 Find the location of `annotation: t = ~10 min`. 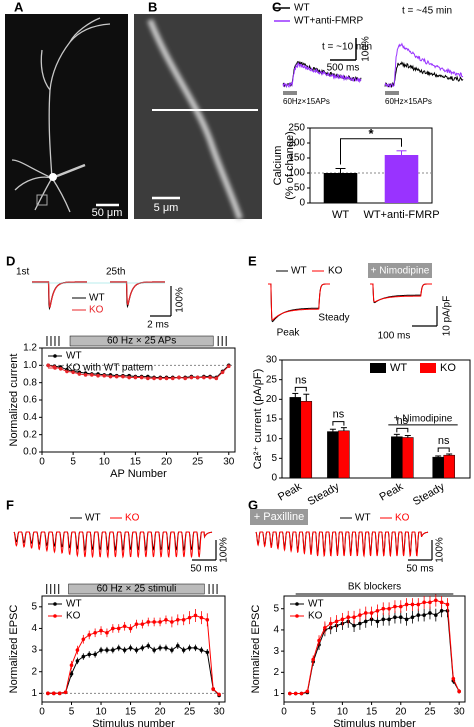

annotation: t = ~10 min is located at coordinates (347, 47).